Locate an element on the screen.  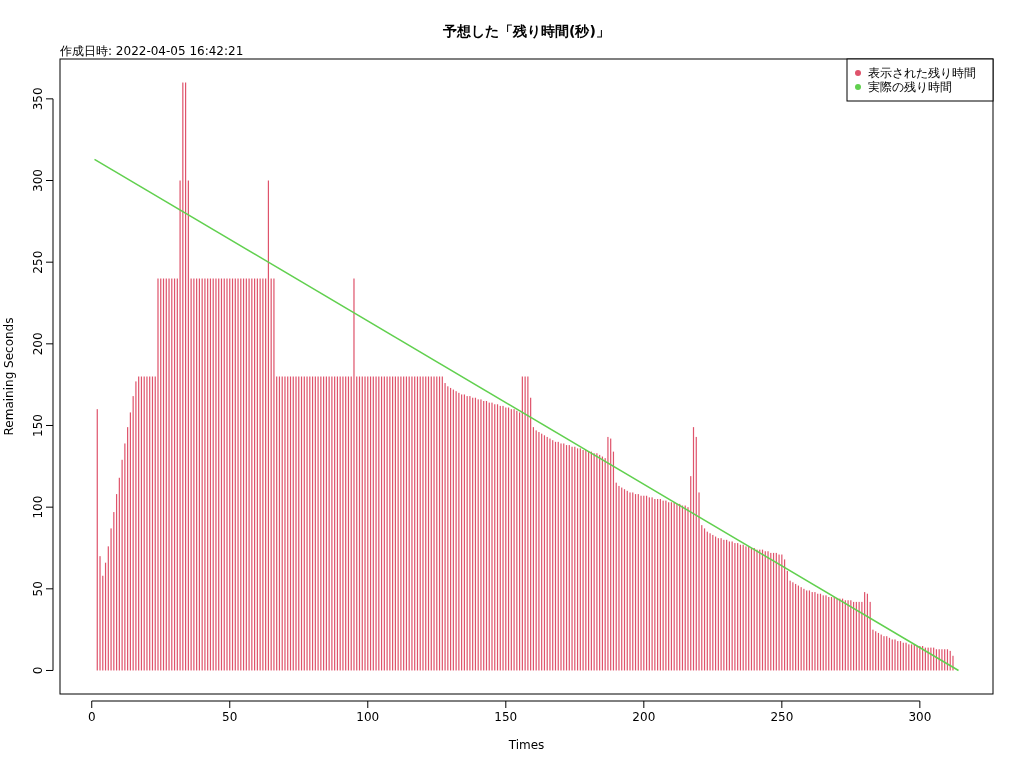
x-tick-label: 200 is located at coordinates (644, 717).